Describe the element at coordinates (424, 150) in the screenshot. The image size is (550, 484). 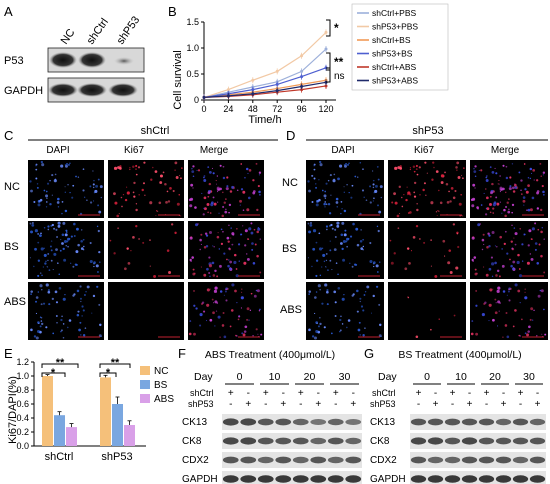
I see `panel-d-col-ki67: Ki67` at that location.